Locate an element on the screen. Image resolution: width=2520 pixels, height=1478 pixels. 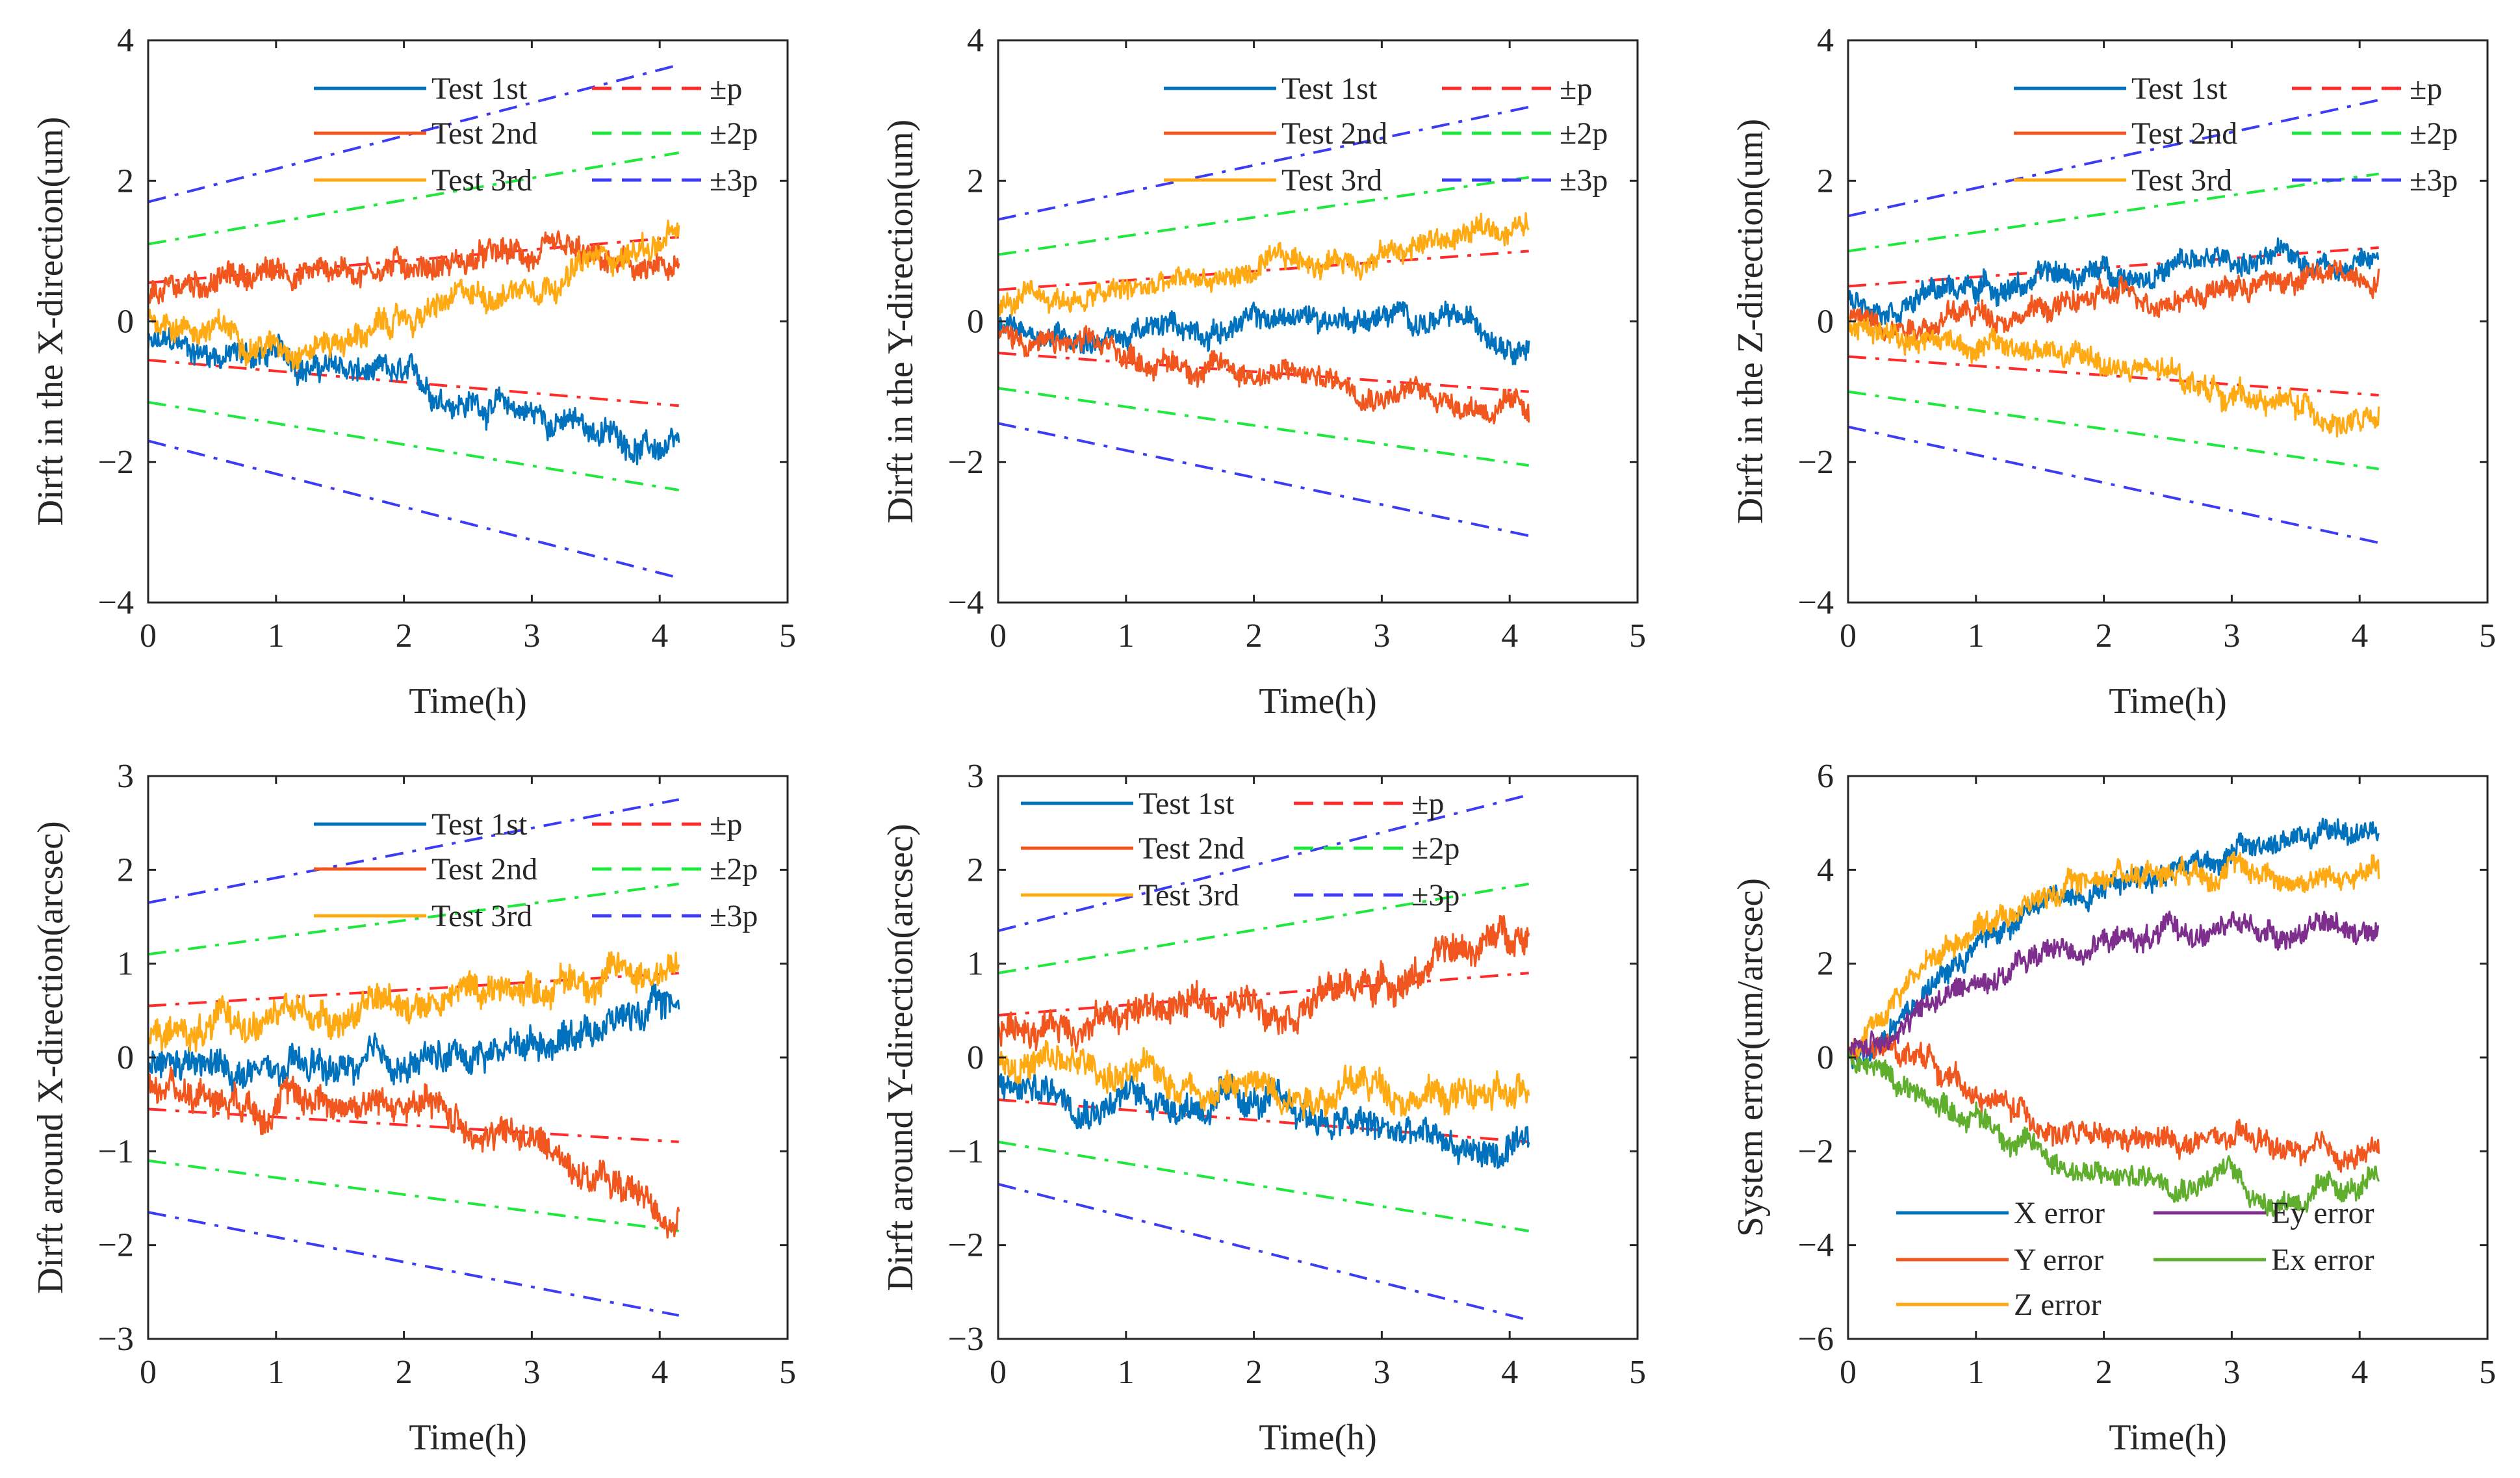
y-tick-label: 6 is located at coordinates (1826, 776).